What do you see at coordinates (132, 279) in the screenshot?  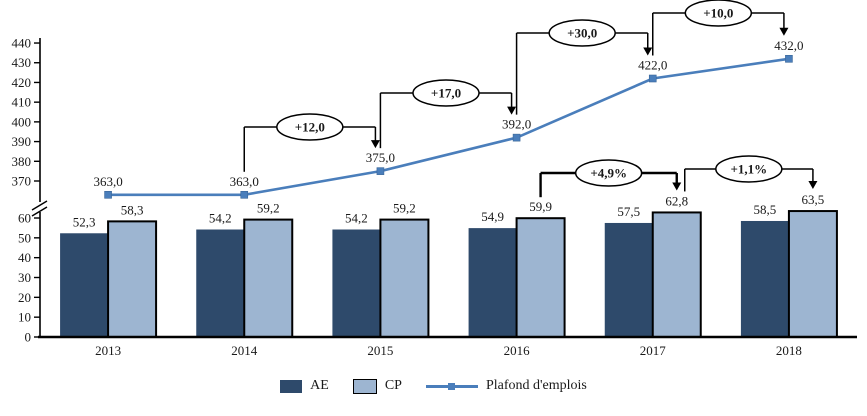 I see `bar-cp-2013` at bounding box center [132, 279].